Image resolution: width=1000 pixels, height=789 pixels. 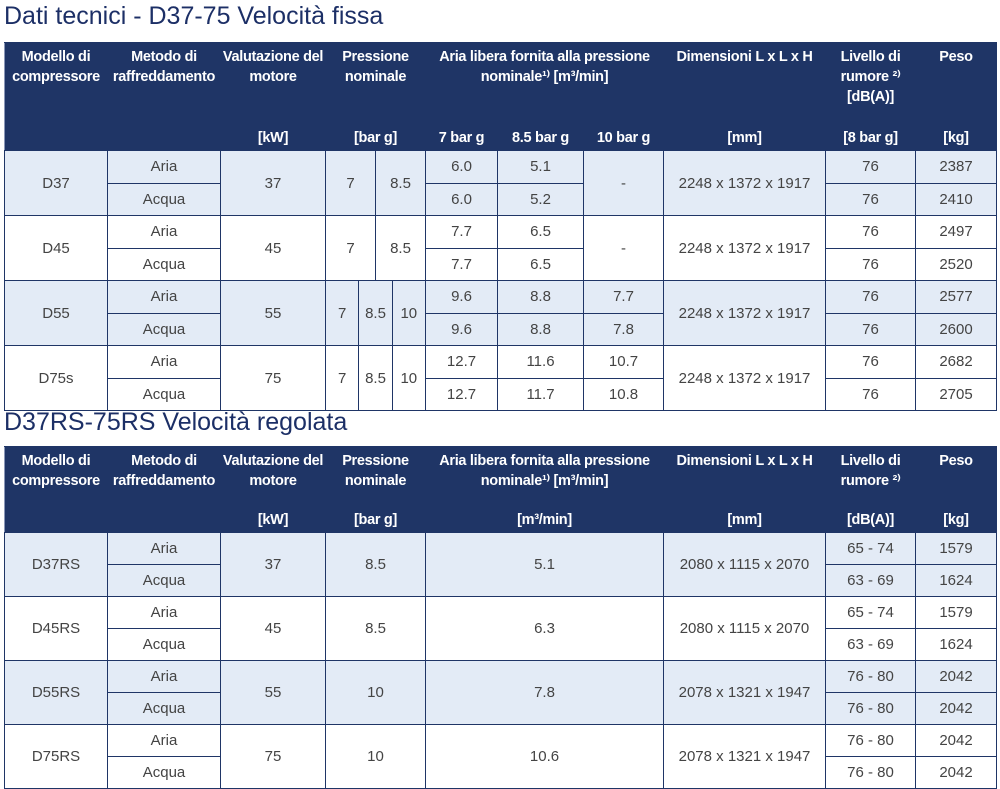 What do you see at coordinates (461, 297) in the screenshot?
I see `flow: 9.6` at bounding box center [461, 297].